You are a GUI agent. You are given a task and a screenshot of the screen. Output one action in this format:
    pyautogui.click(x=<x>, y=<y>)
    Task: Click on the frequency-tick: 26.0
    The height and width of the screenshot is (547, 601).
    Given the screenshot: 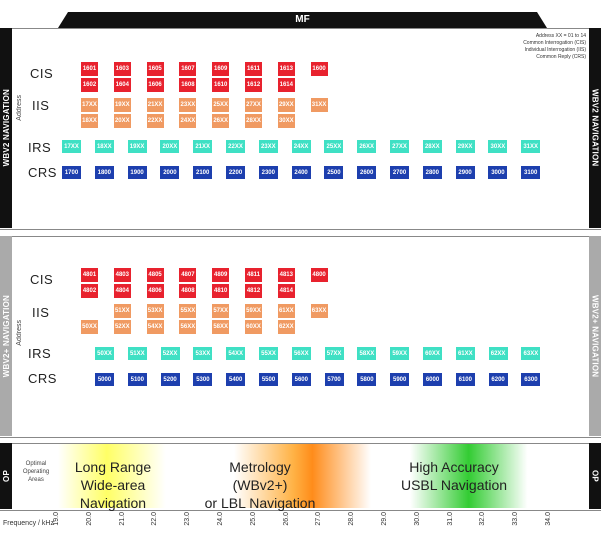 What is the action you would take?
    pyautogui.click(x=286, y=519)
    